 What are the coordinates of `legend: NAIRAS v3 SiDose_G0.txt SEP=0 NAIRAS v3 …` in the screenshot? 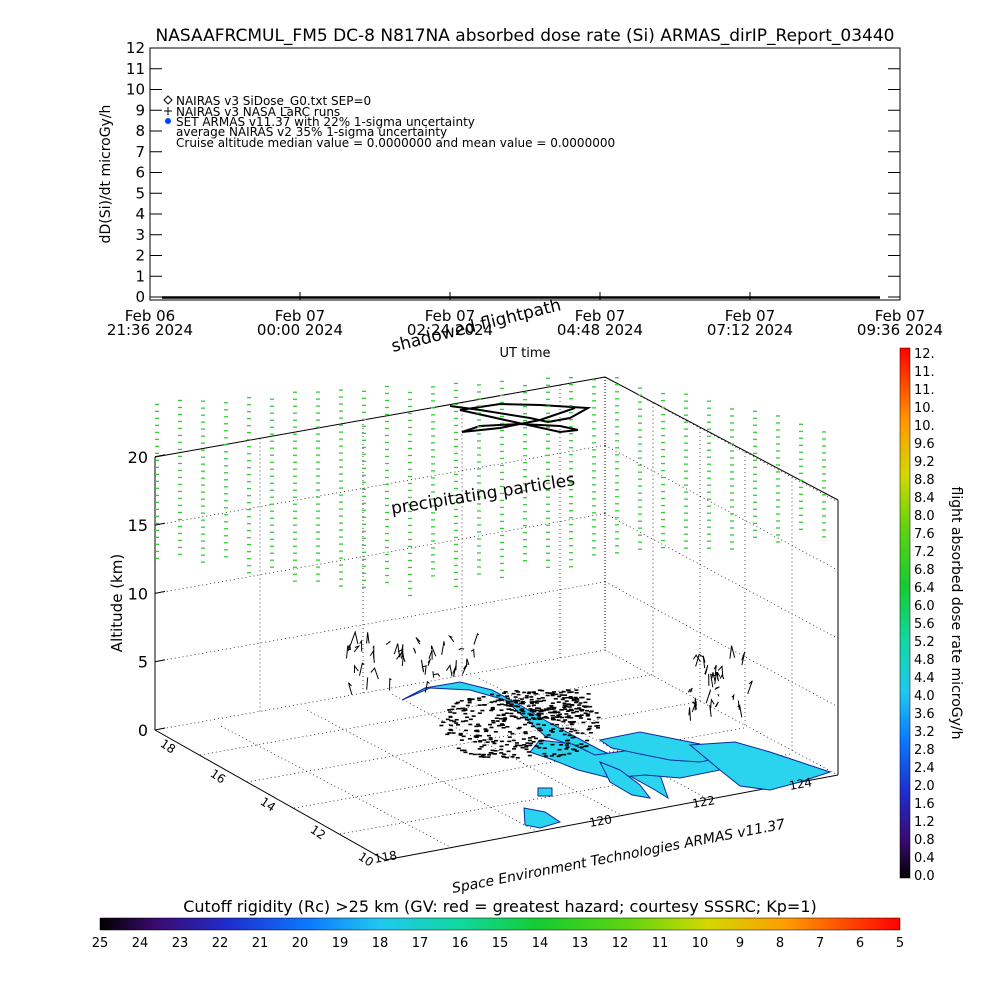 It's located at (389, 122).